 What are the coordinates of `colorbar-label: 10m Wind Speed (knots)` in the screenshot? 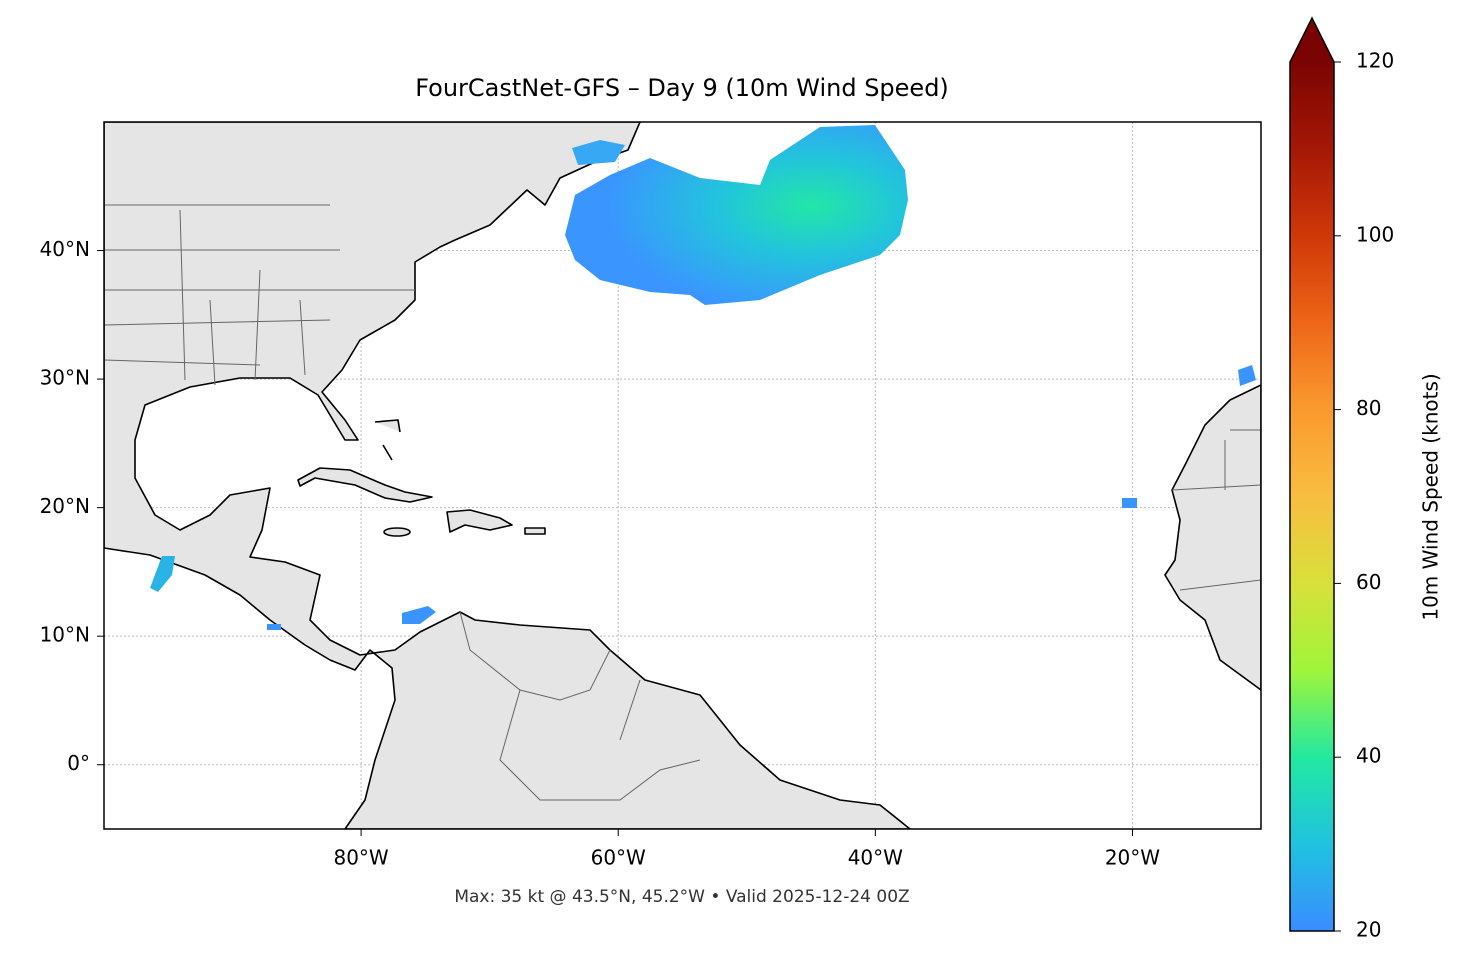 It's located at (1431, 496).